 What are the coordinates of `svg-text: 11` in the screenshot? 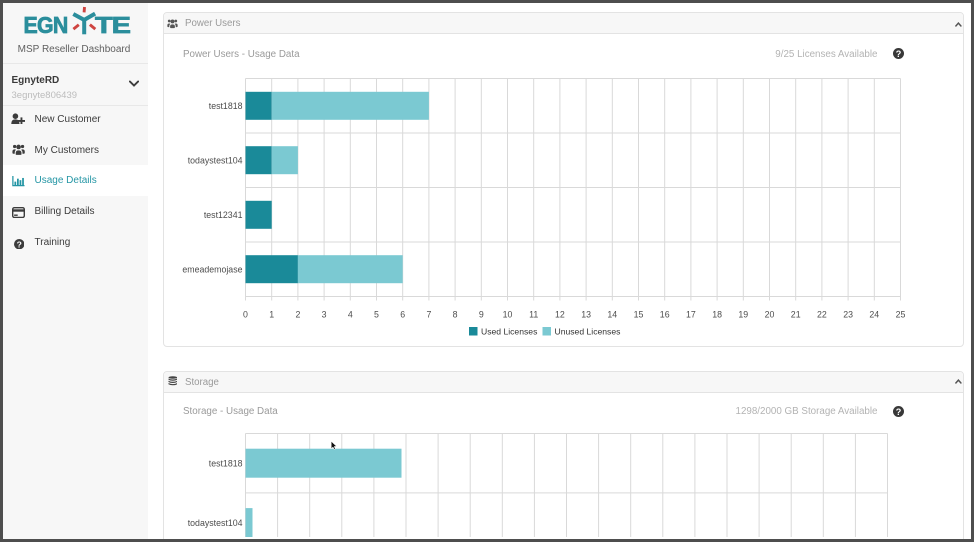 It's located at (533, 315).